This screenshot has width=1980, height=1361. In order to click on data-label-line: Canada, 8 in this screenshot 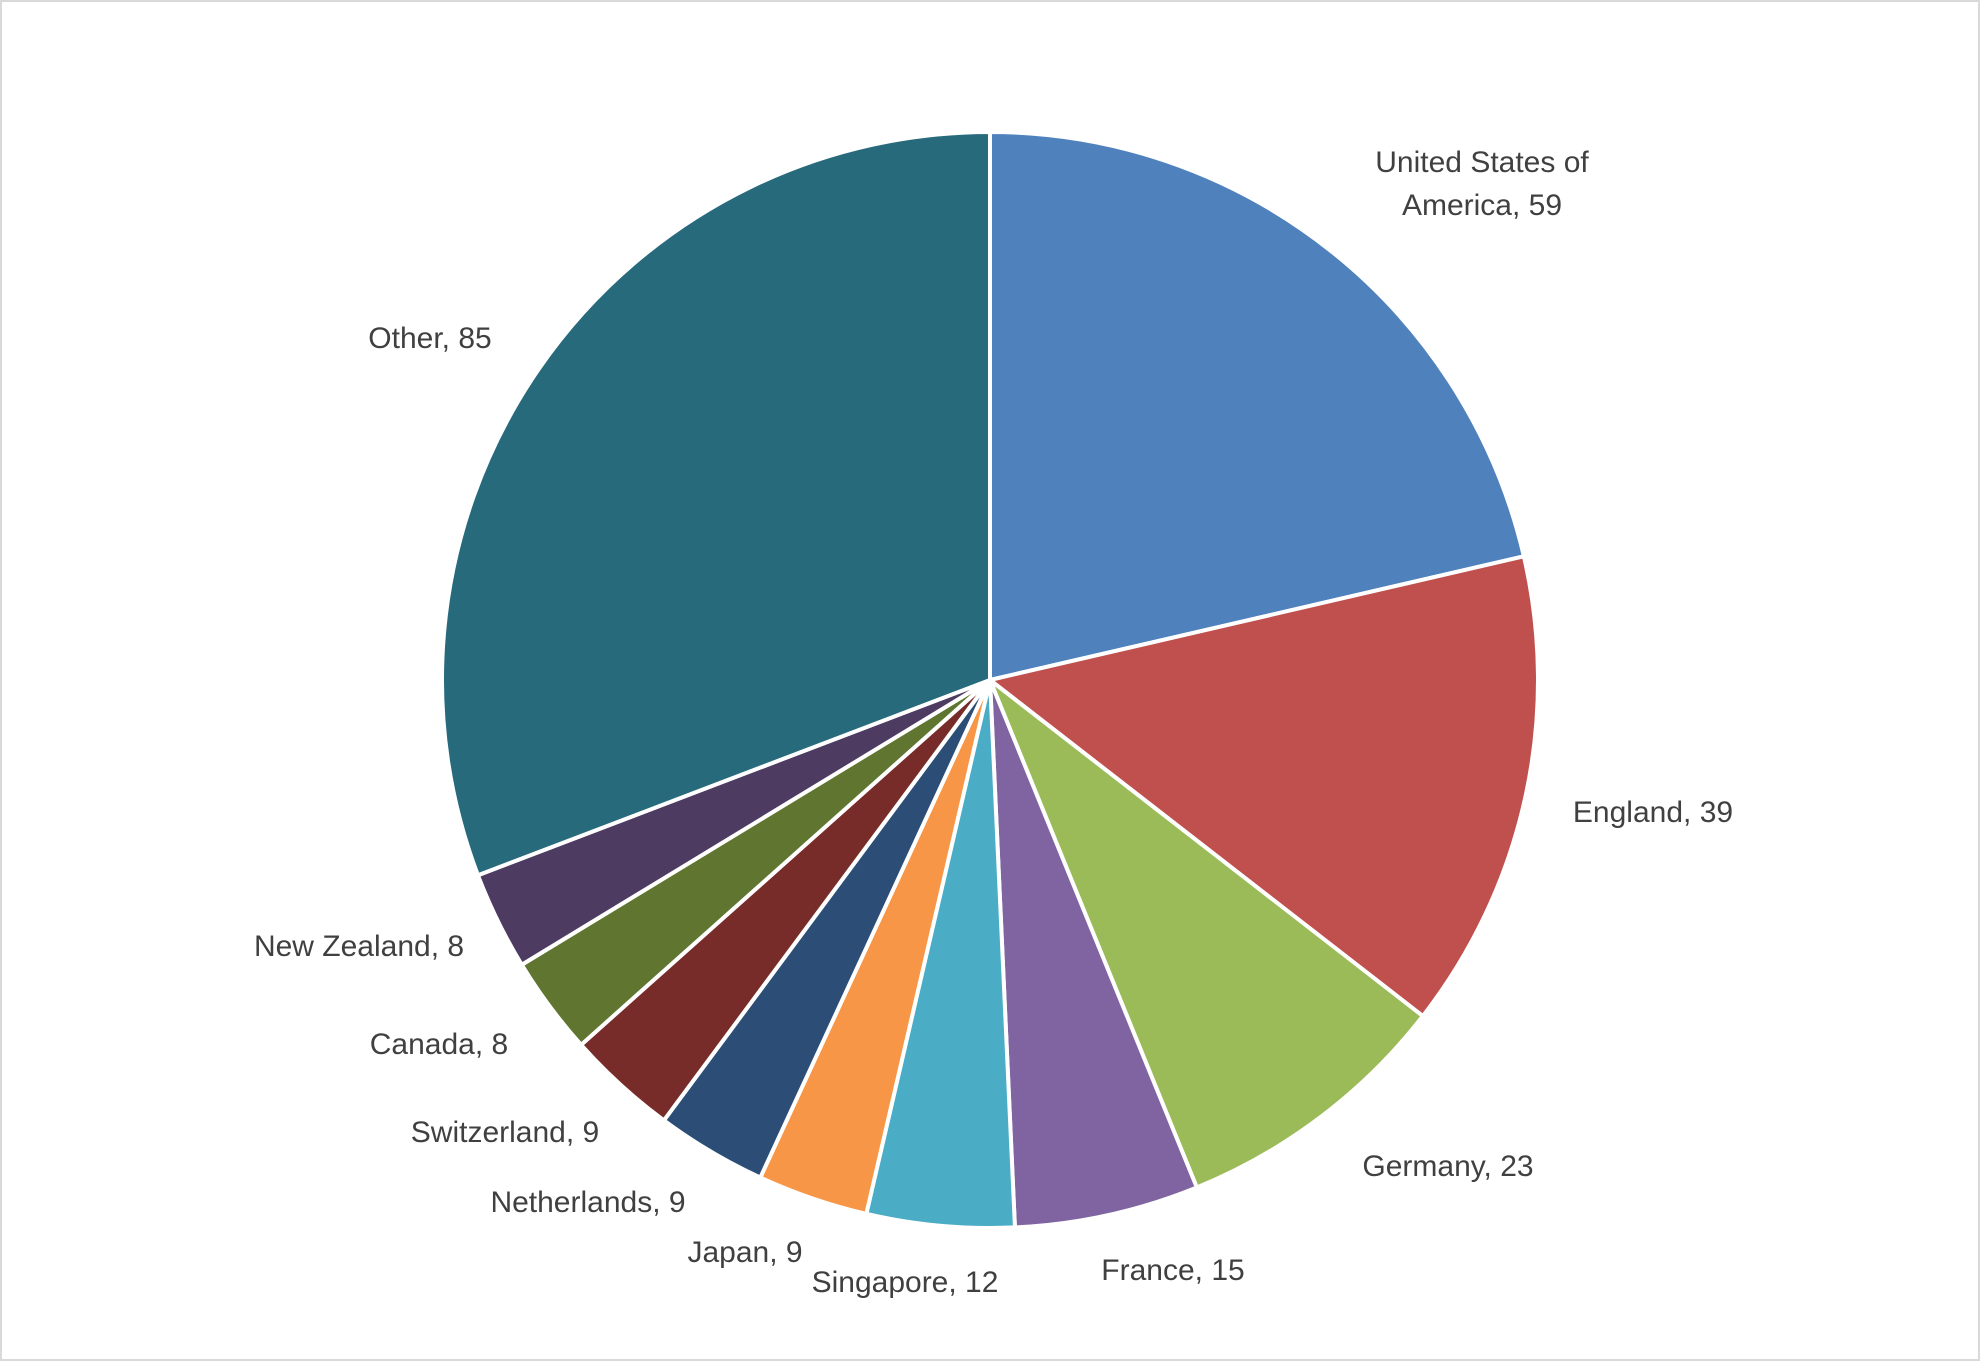, I will do `click(439, 1044)`.